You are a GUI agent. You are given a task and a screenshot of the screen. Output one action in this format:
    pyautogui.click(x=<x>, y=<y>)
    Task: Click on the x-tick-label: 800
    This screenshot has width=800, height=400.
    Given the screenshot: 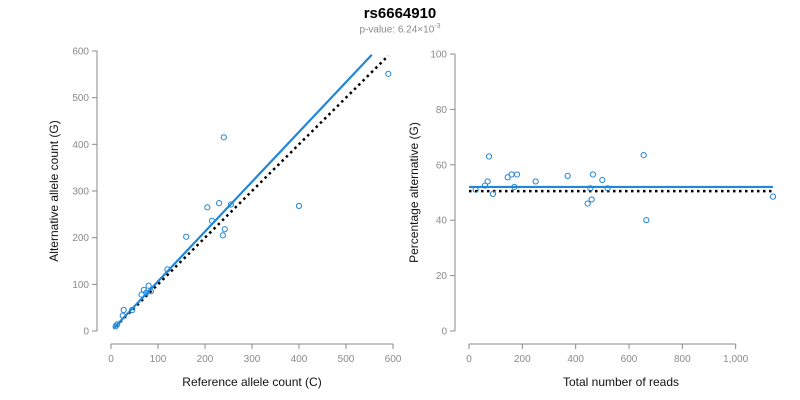 What is the action you would take?
    pyautogui.click(x=682, y=359)
    